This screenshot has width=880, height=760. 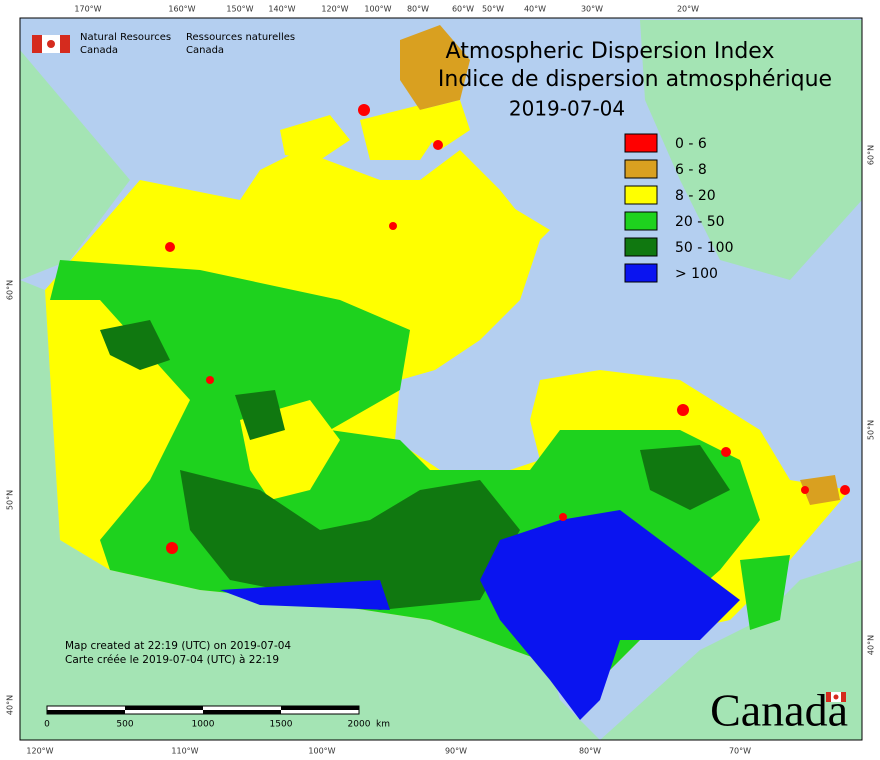 What do you see at coordinates (124, 725) in the screenshot?
I see `scale-label: 500` at bounding box center [124, 725].